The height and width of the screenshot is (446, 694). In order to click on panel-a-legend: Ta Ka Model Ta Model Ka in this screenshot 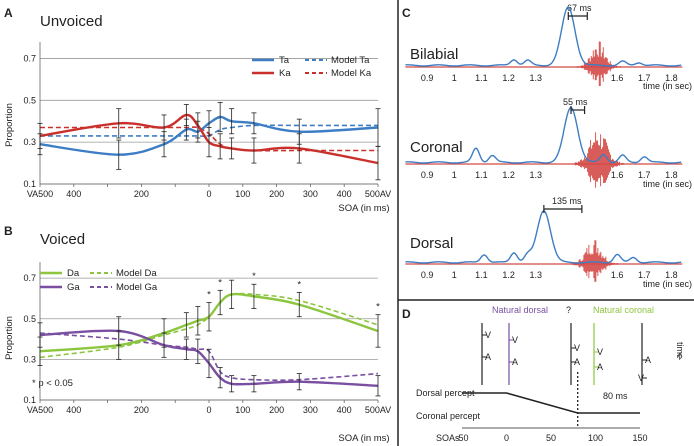, I will do `click(312, 67)`.